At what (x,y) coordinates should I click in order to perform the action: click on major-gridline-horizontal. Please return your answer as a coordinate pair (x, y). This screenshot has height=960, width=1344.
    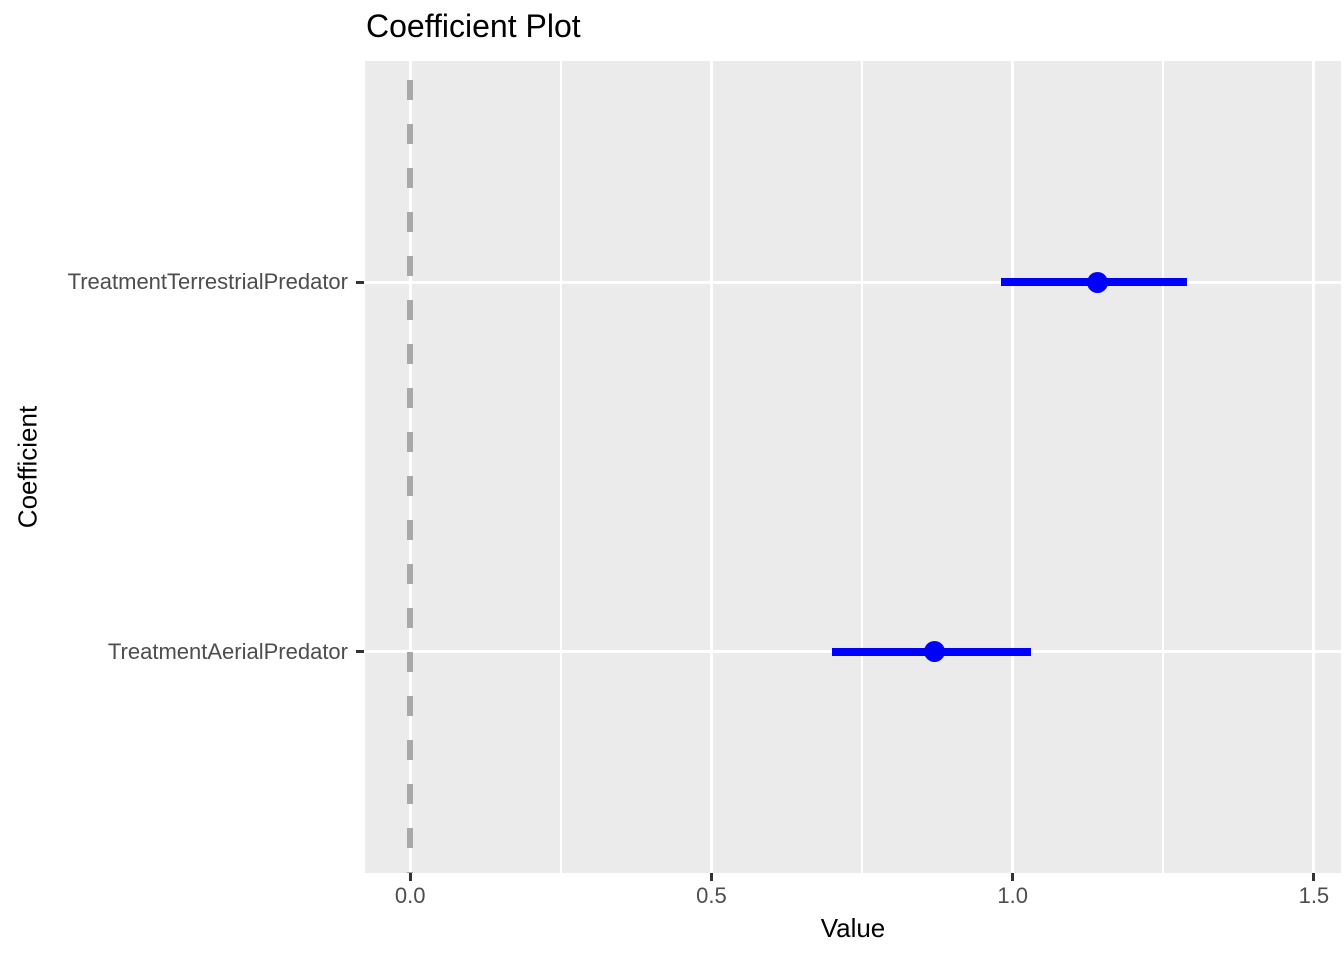
    Looking at the image, I should click on (853, 282).